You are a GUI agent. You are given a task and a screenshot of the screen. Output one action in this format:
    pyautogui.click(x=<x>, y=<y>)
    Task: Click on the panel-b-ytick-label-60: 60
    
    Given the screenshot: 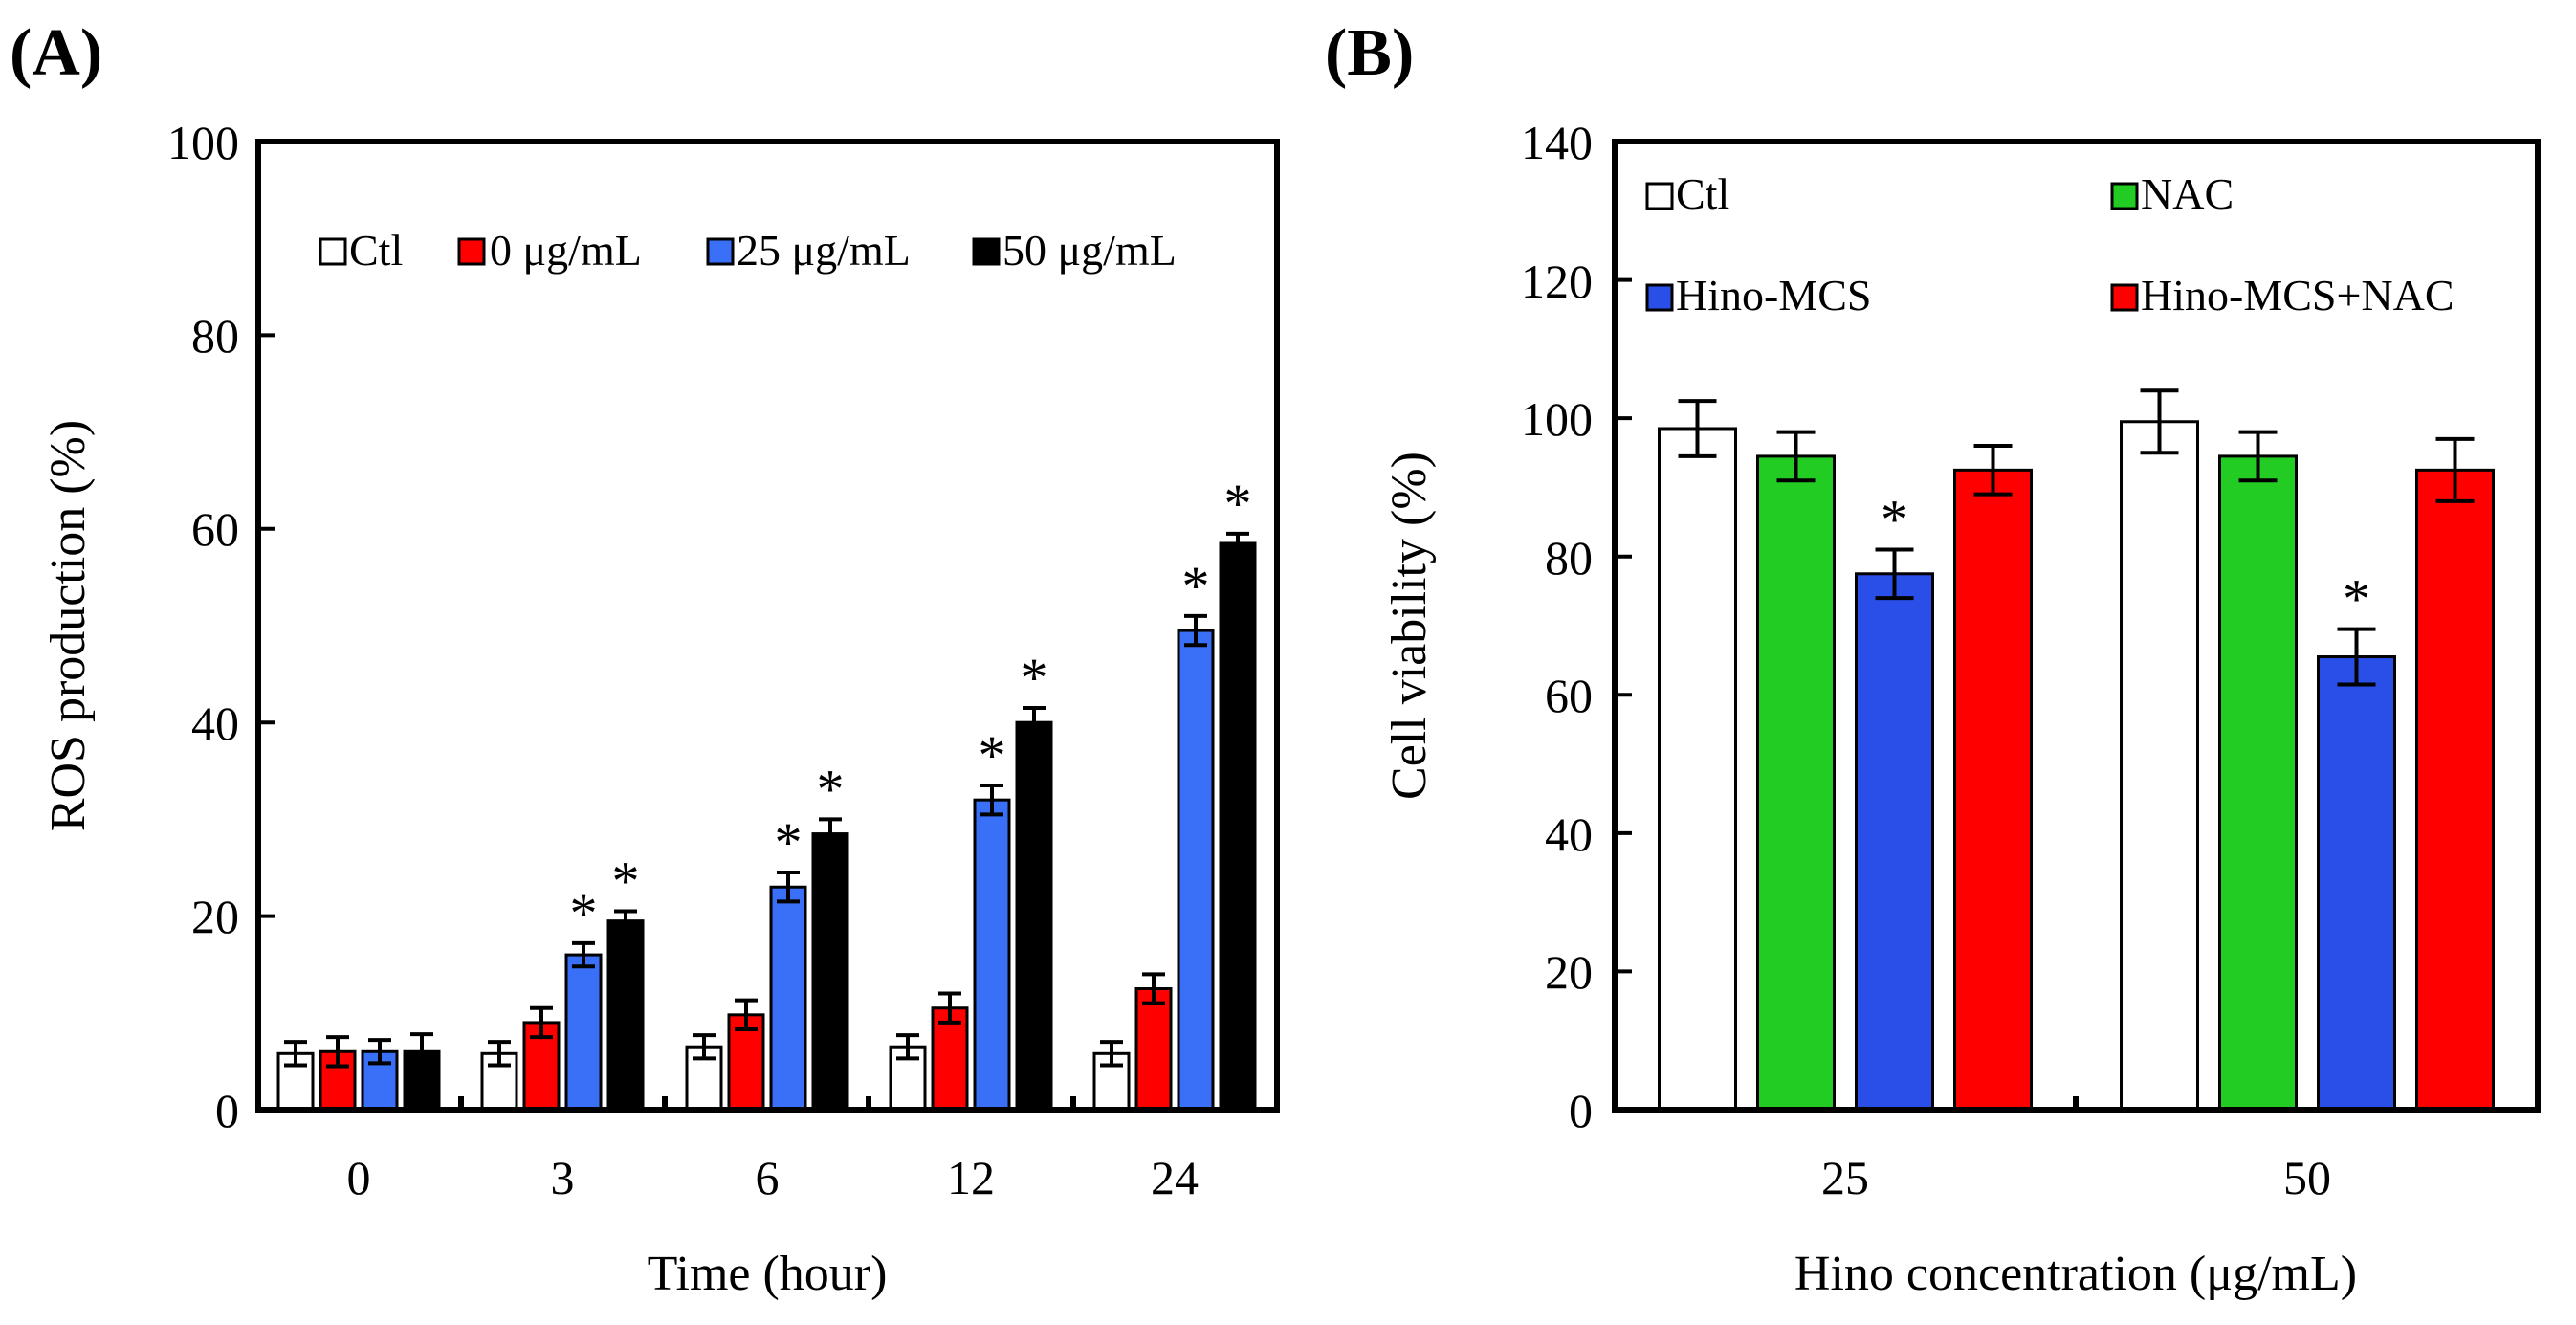 What is the action you would take?
    pyautogui.click(x=1569, y=695)
    